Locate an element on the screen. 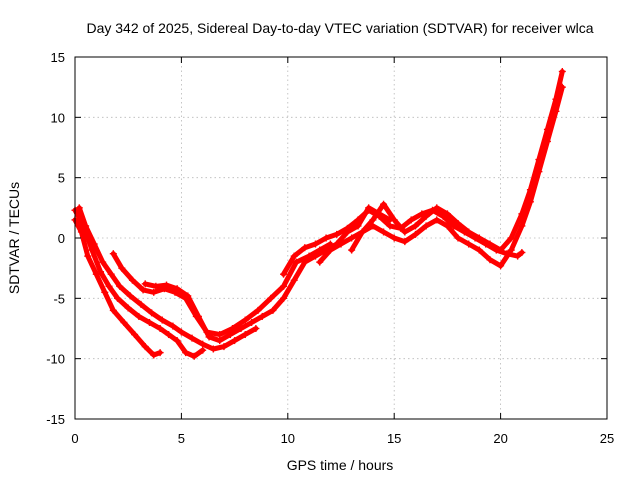  x-axis-label: GPS time / hours is located at coordinates (340, 465).